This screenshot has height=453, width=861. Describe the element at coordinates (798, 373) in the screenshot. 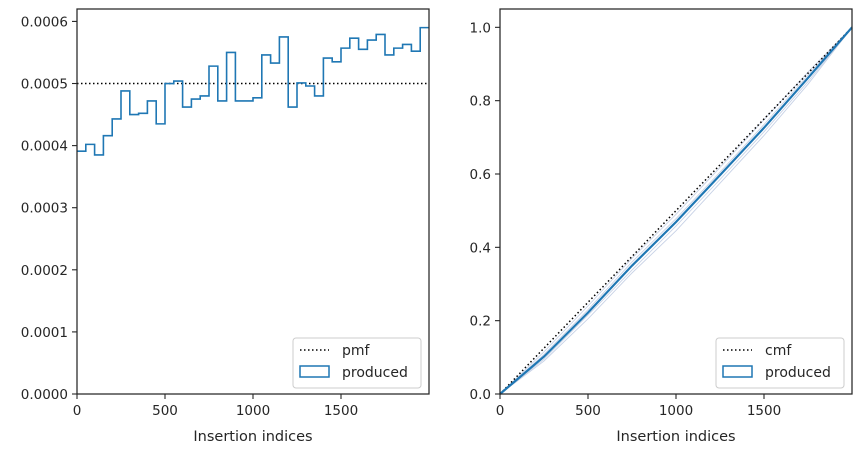

I see `cmf-legend-produced-label: produced` at that location.